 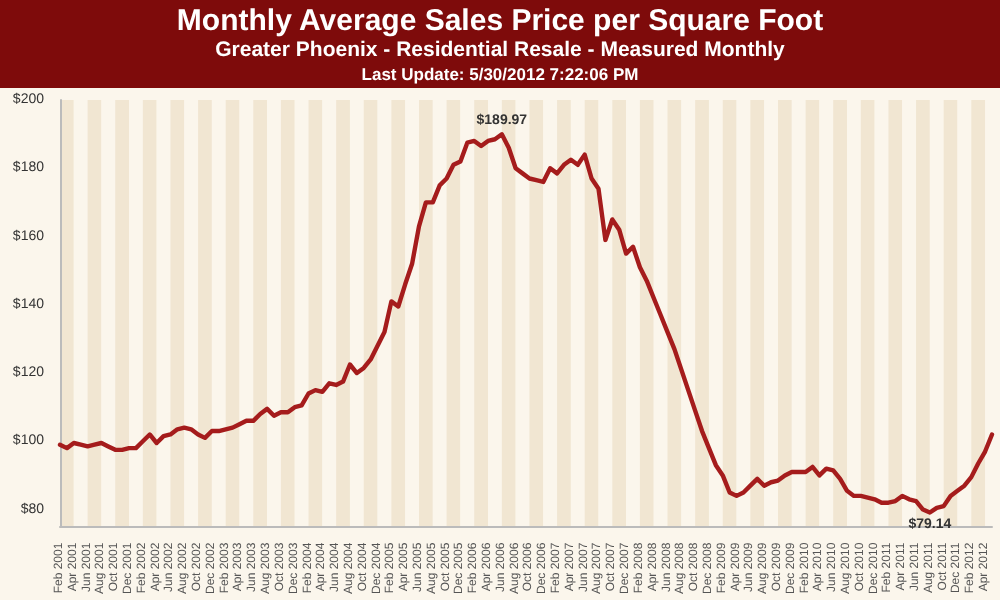 I want to click on chart-title: Monthly Average Sales Price per Square Foot, so click(x=500, y=21).